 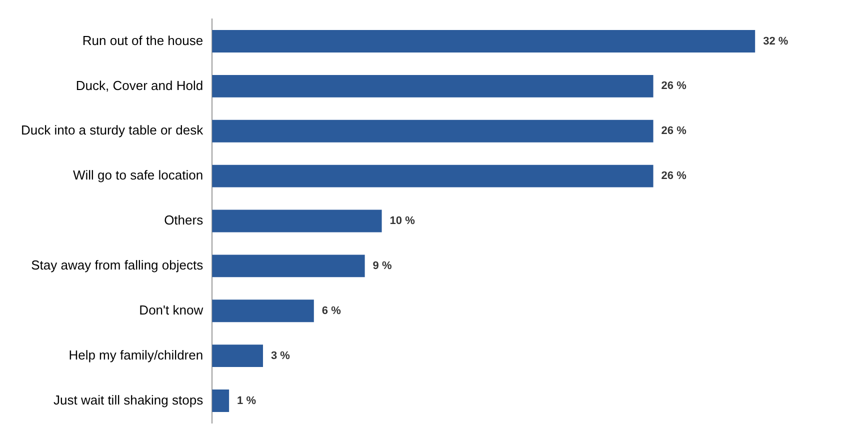 I want to click on y-tick-label: Just wait till shaking stops, so click(x=129, y=400).